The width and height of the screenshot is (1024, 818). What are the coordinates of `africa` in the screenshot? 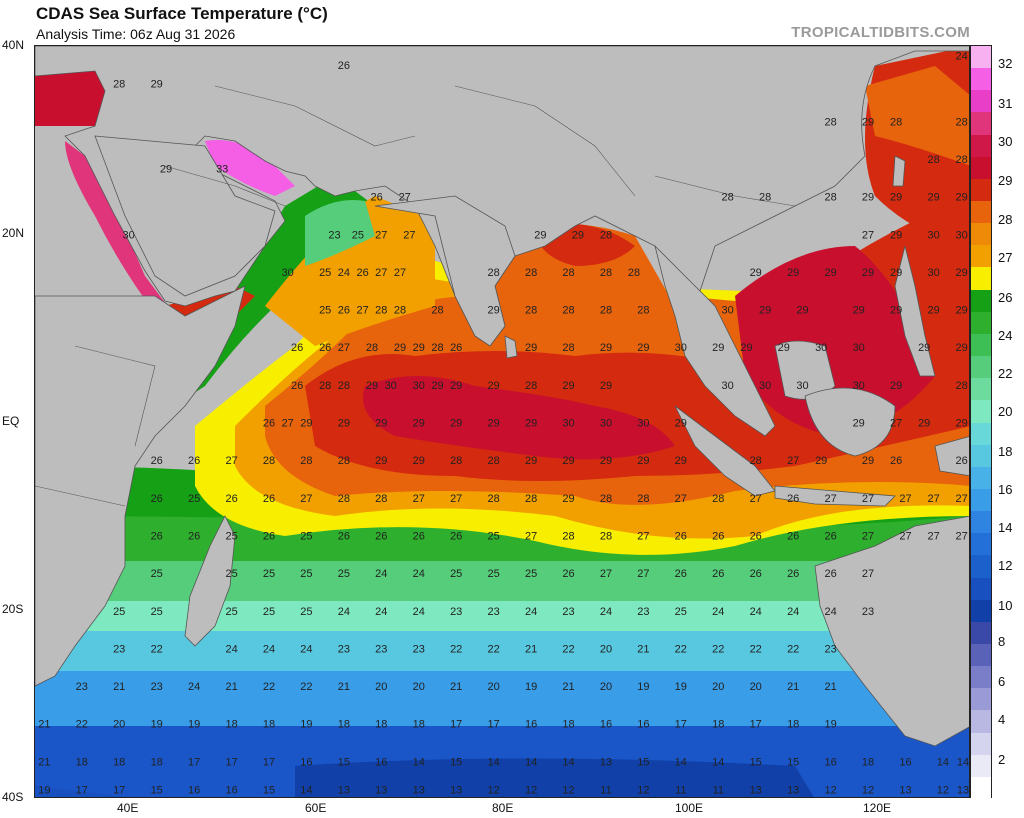 It's located at (140, 486).